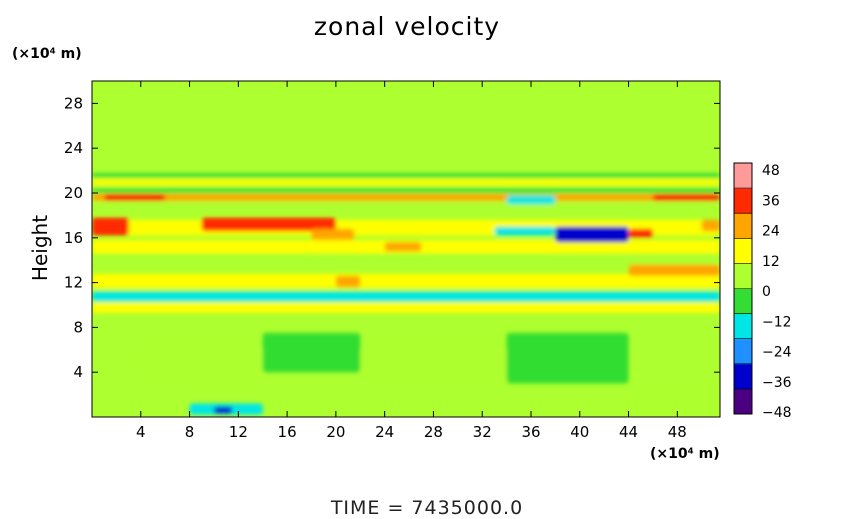 The width and height of the screenshot is (854, 519). I want to click on y-tick-label: 20, so click(73, 193).